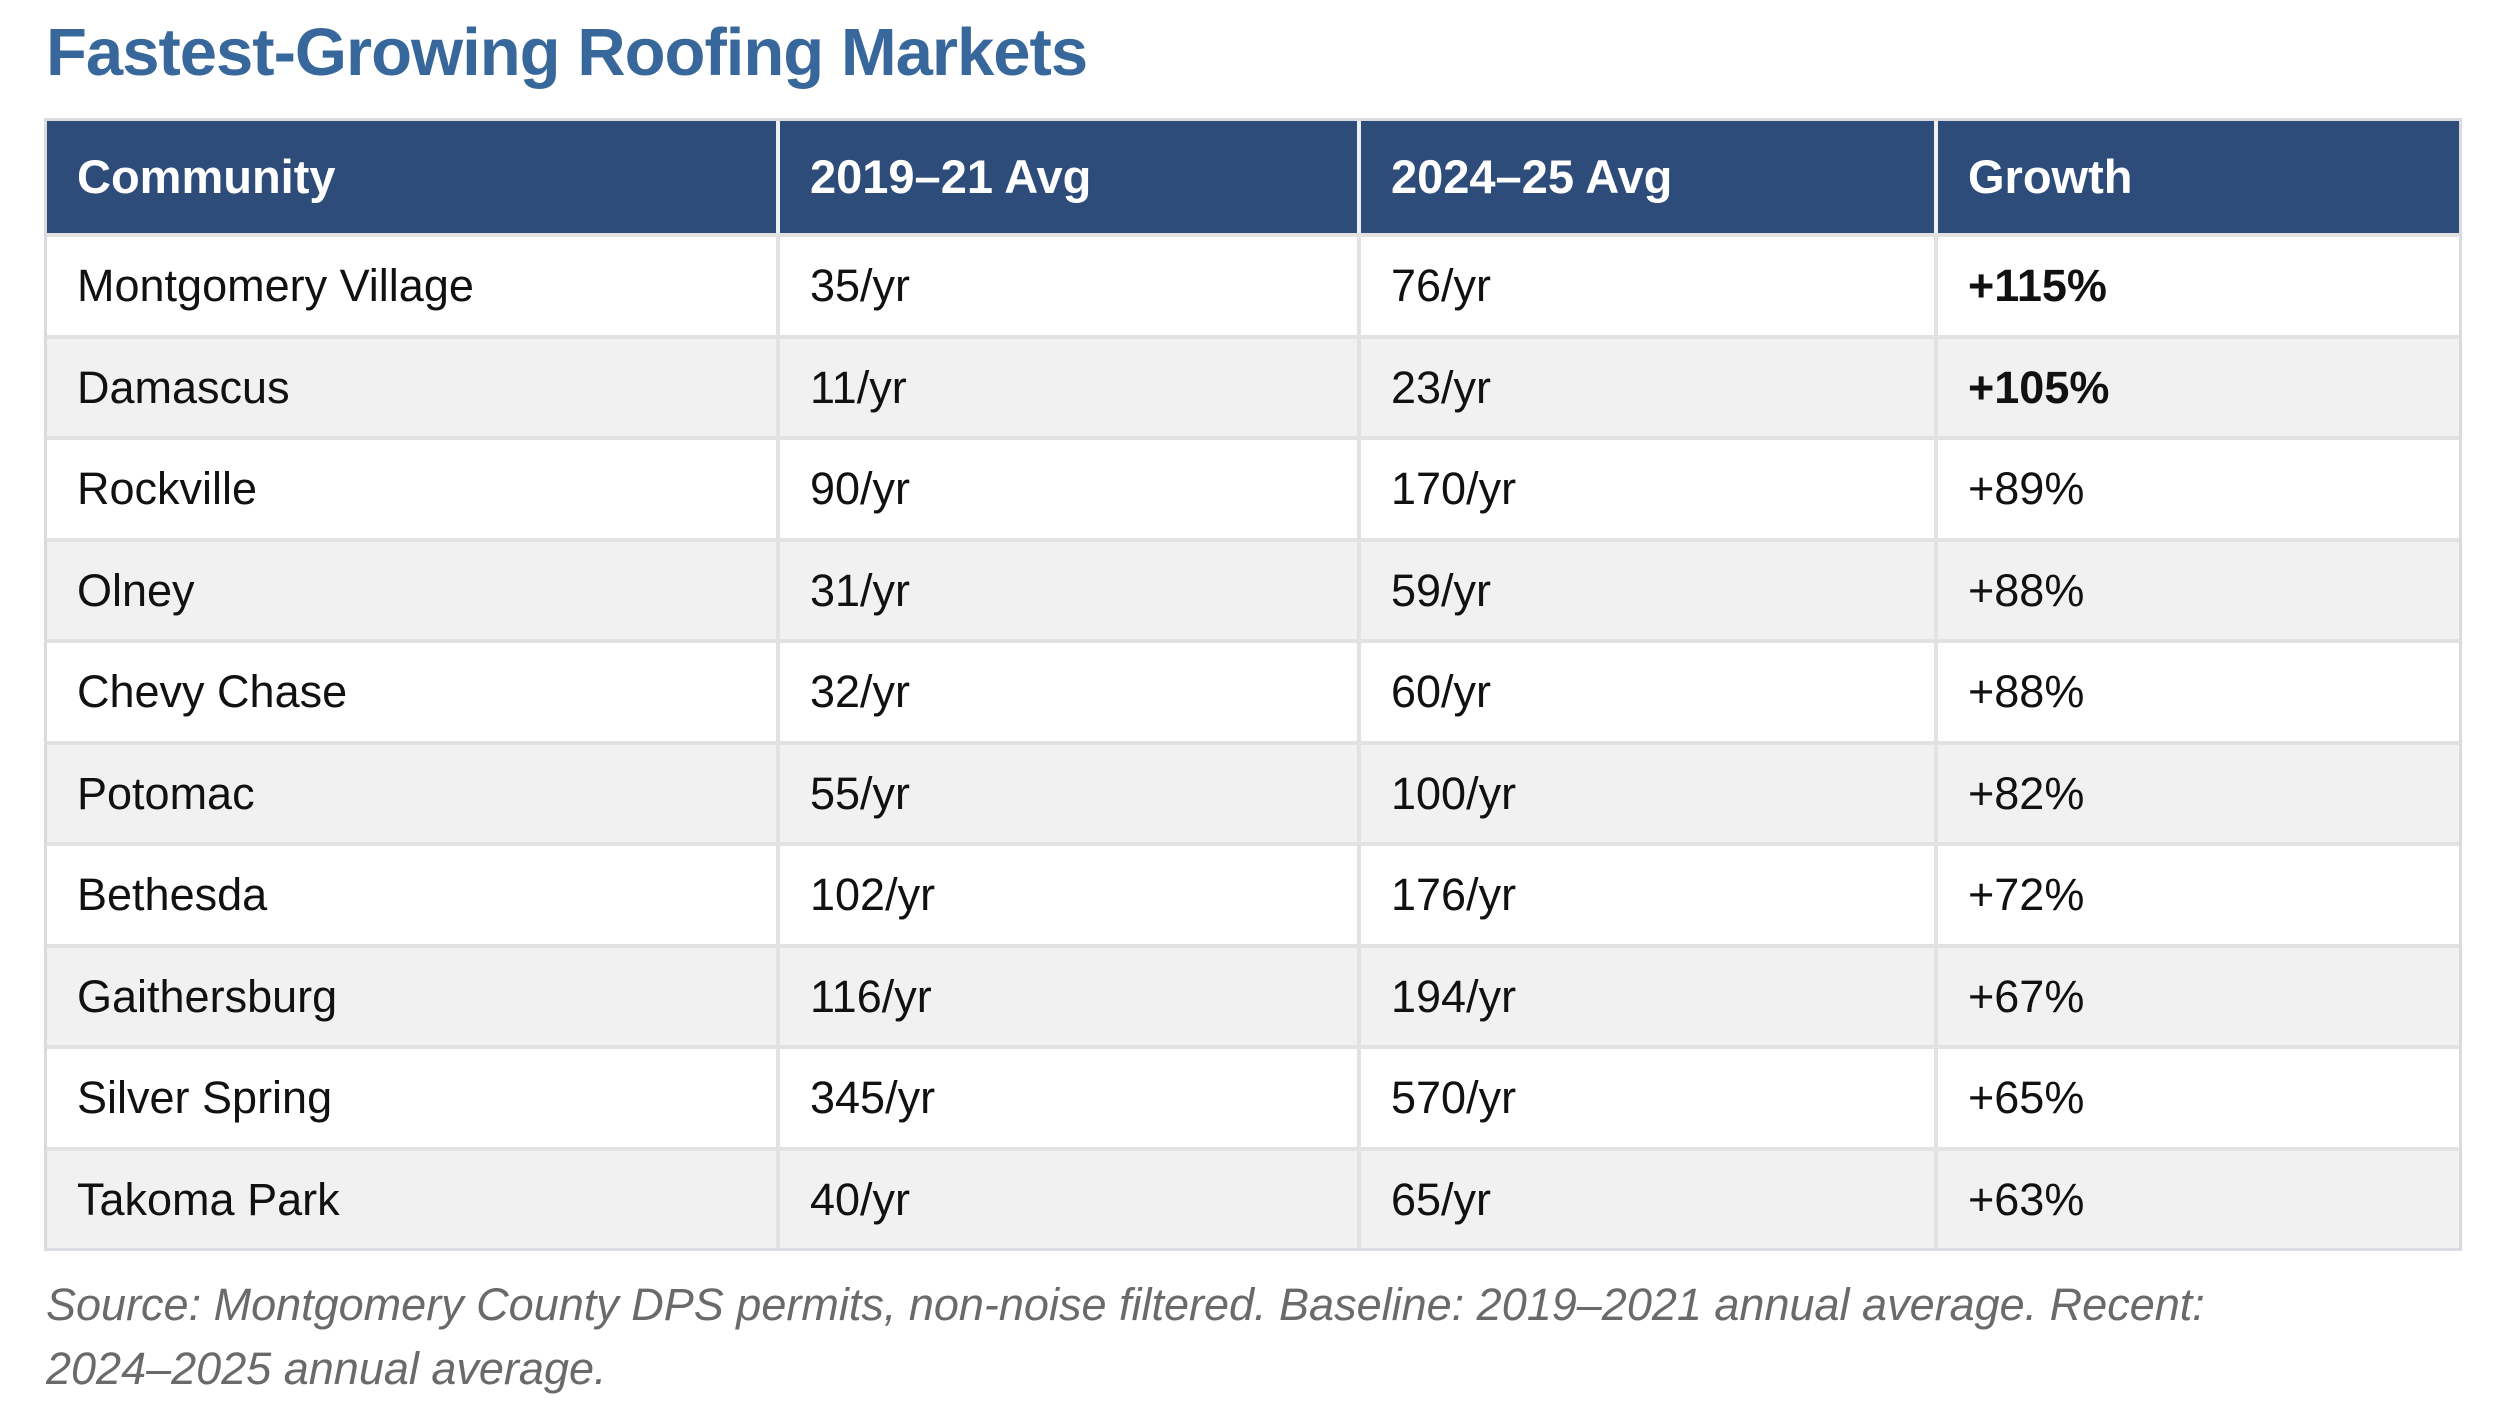 Image resolution: width=2500 pixels, height=1401 pixels. What do you see at coordinates (411, 588) in the screenshot?
I see `community-cell: Olney` at bounding box center [411, 588].